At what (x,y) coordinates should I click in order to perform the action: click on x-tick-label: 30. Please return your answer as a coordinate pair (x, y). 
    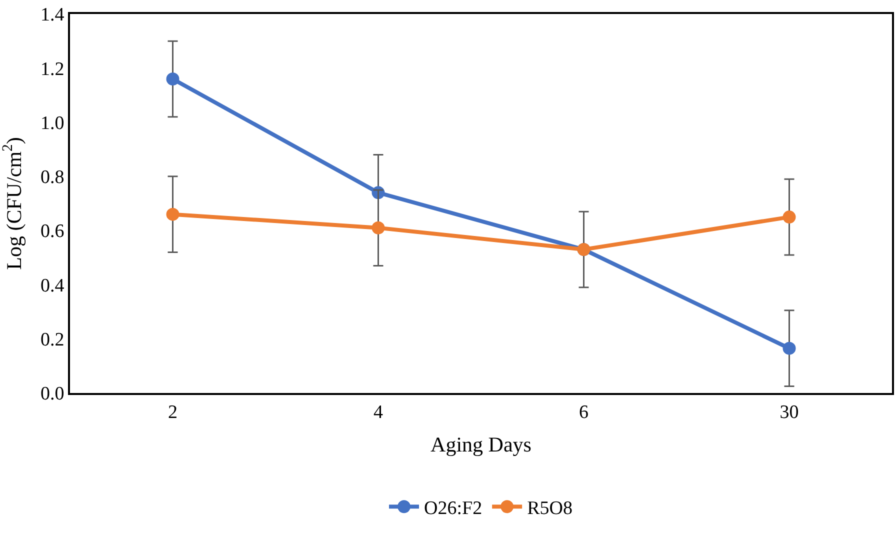
    Looking at the image, I should click on (789, 412).